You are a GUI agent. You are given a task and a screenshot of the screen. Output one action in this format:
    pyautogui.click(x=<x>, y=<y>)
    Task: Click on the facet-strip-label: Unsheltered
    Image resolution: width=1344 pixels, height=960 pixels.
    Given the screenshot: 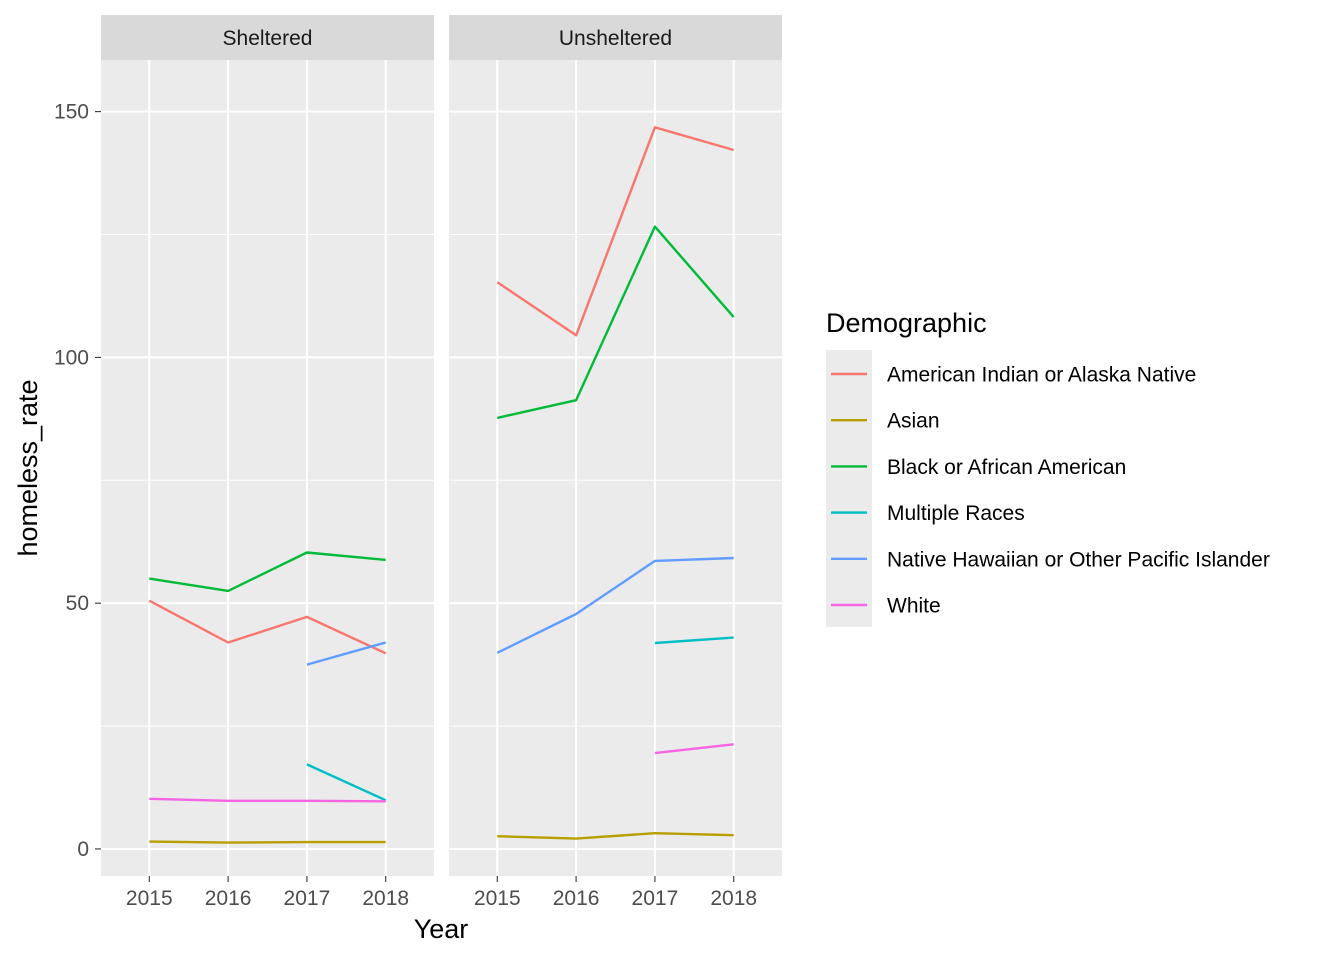 What is the action you would take?
    pyautogui.click(x=615, y=38)
    